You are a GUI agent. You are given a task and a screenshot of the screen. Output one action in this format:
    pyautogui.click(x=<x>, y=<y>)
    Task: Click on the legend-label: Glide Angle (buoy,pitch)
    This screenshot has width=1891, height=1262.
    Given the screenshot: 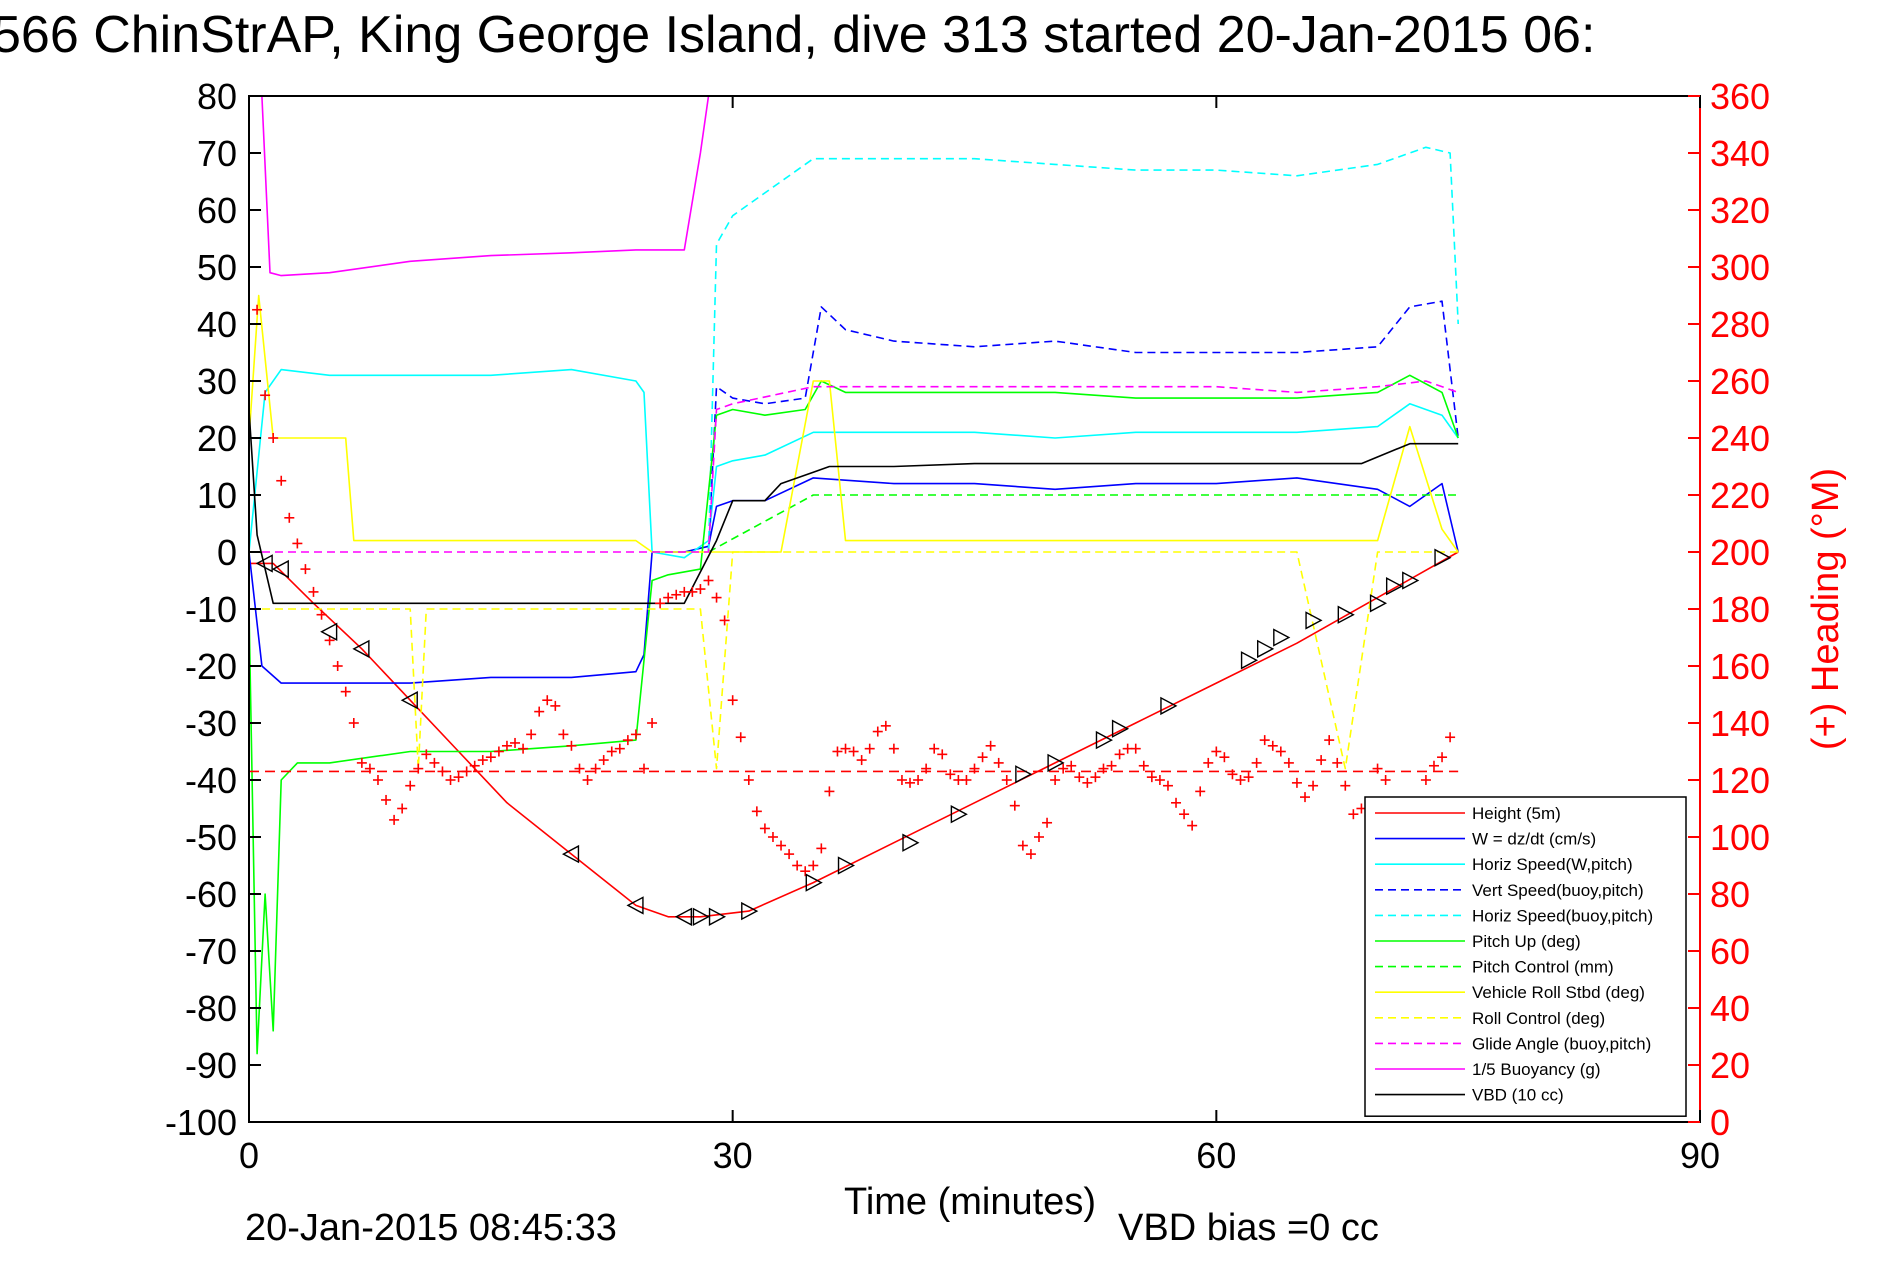 What is the action you would take?
    pyautogui.click(x=1561, y=1043)
    